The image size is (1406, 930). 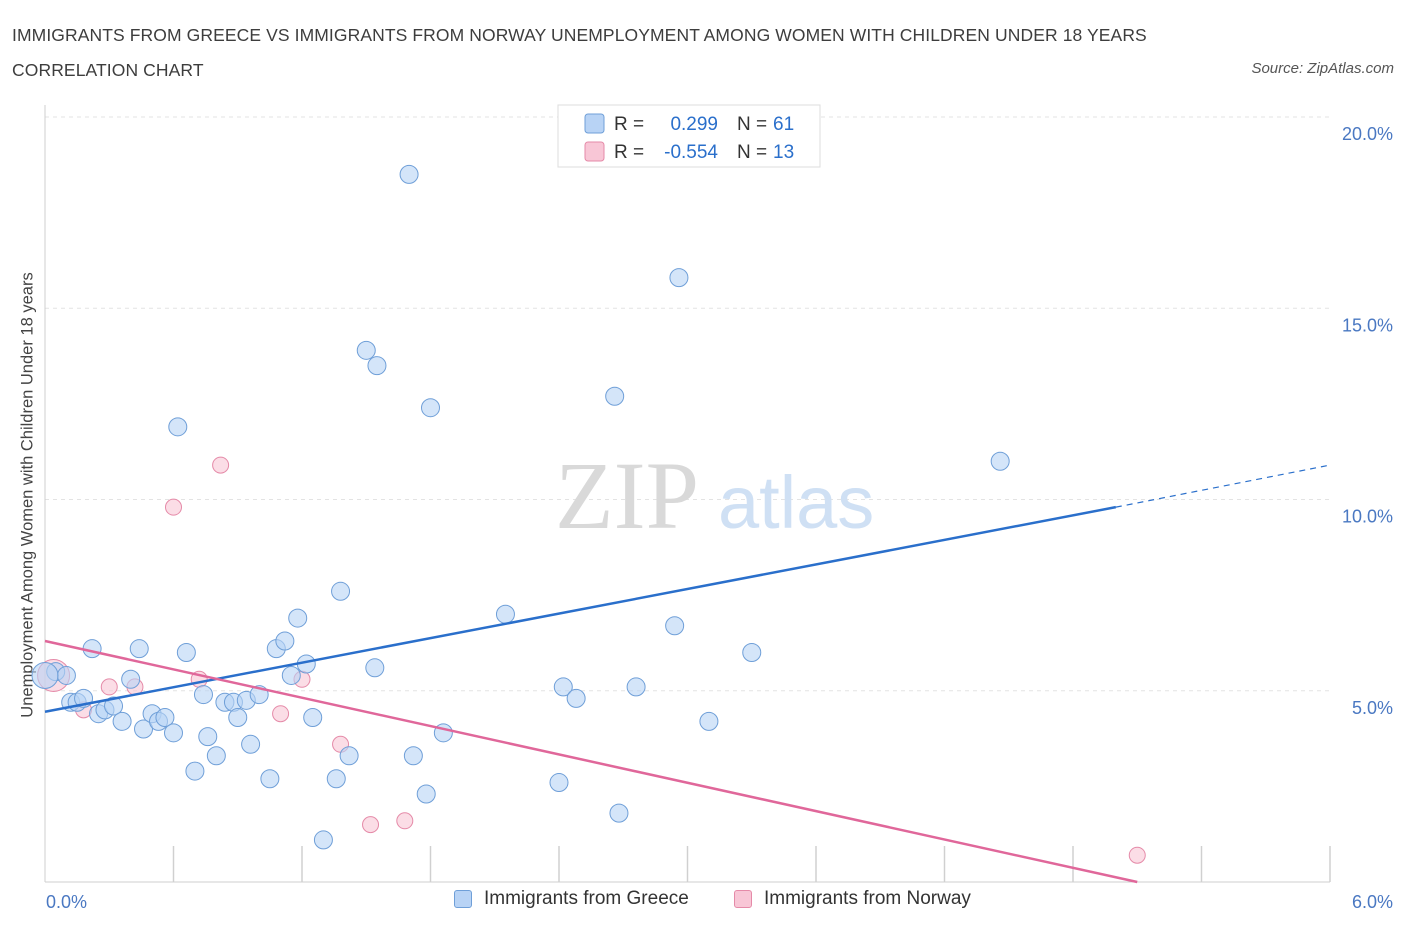 What do you see at coordinates (586, 898) in the screenshot?
I see `legend-label-greece: Immigrants from Greece` at bounding box center [586, 898].